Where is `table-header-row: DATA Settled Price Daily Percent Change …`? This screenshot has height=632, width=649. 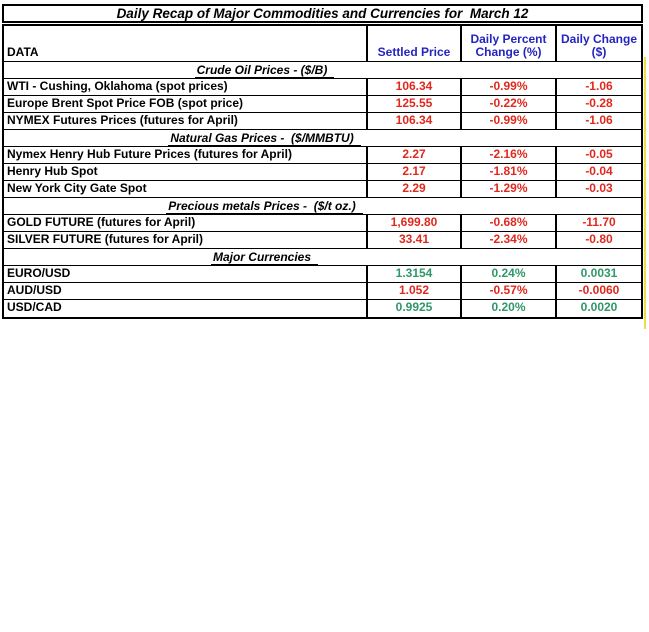
table-header-row: DATA Settled Price Daily Percent Change … is located at coordinates (322, 44).